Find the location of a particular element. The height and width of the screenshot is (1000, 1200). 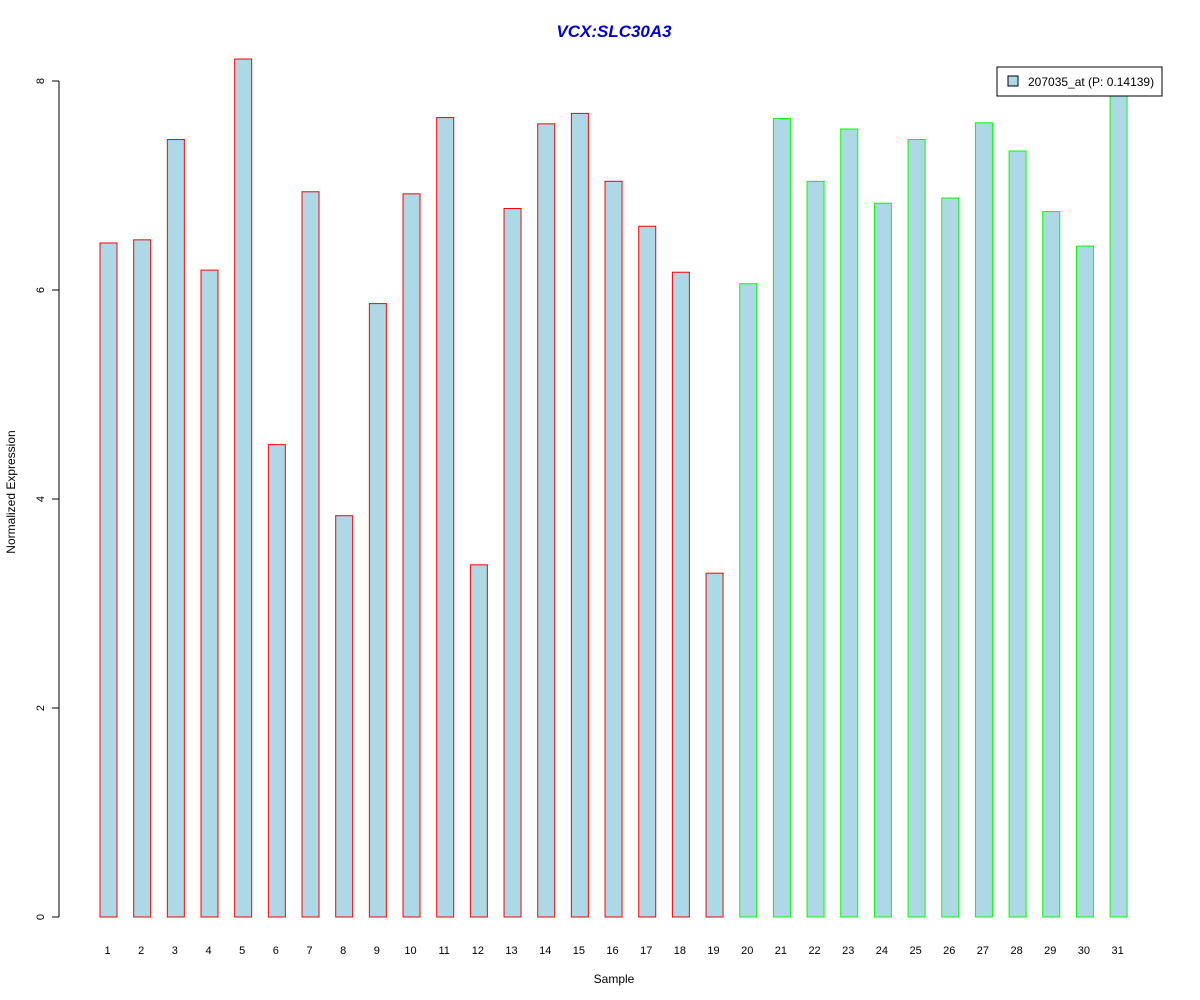

x-tick-label: 15 is located at coordinates (579, 951).